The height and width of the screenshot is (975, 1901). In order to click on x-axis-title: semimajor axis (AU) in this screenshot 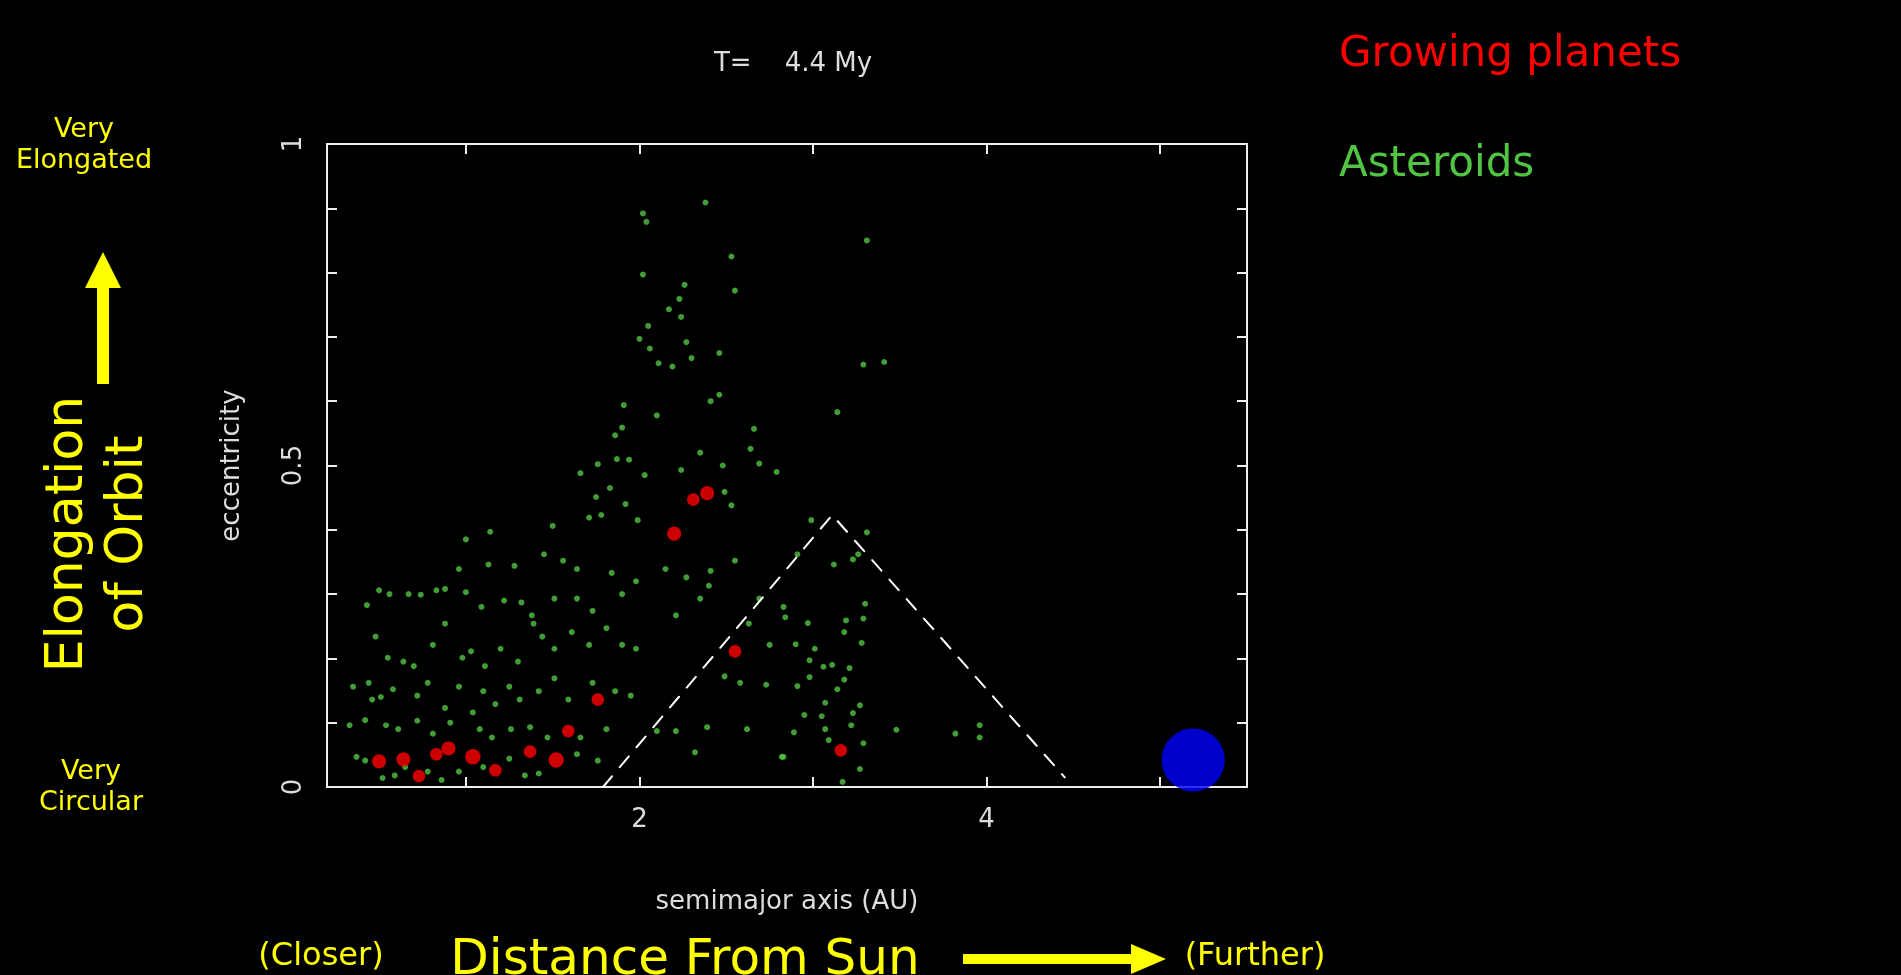, I will do `click(787, 900)`.